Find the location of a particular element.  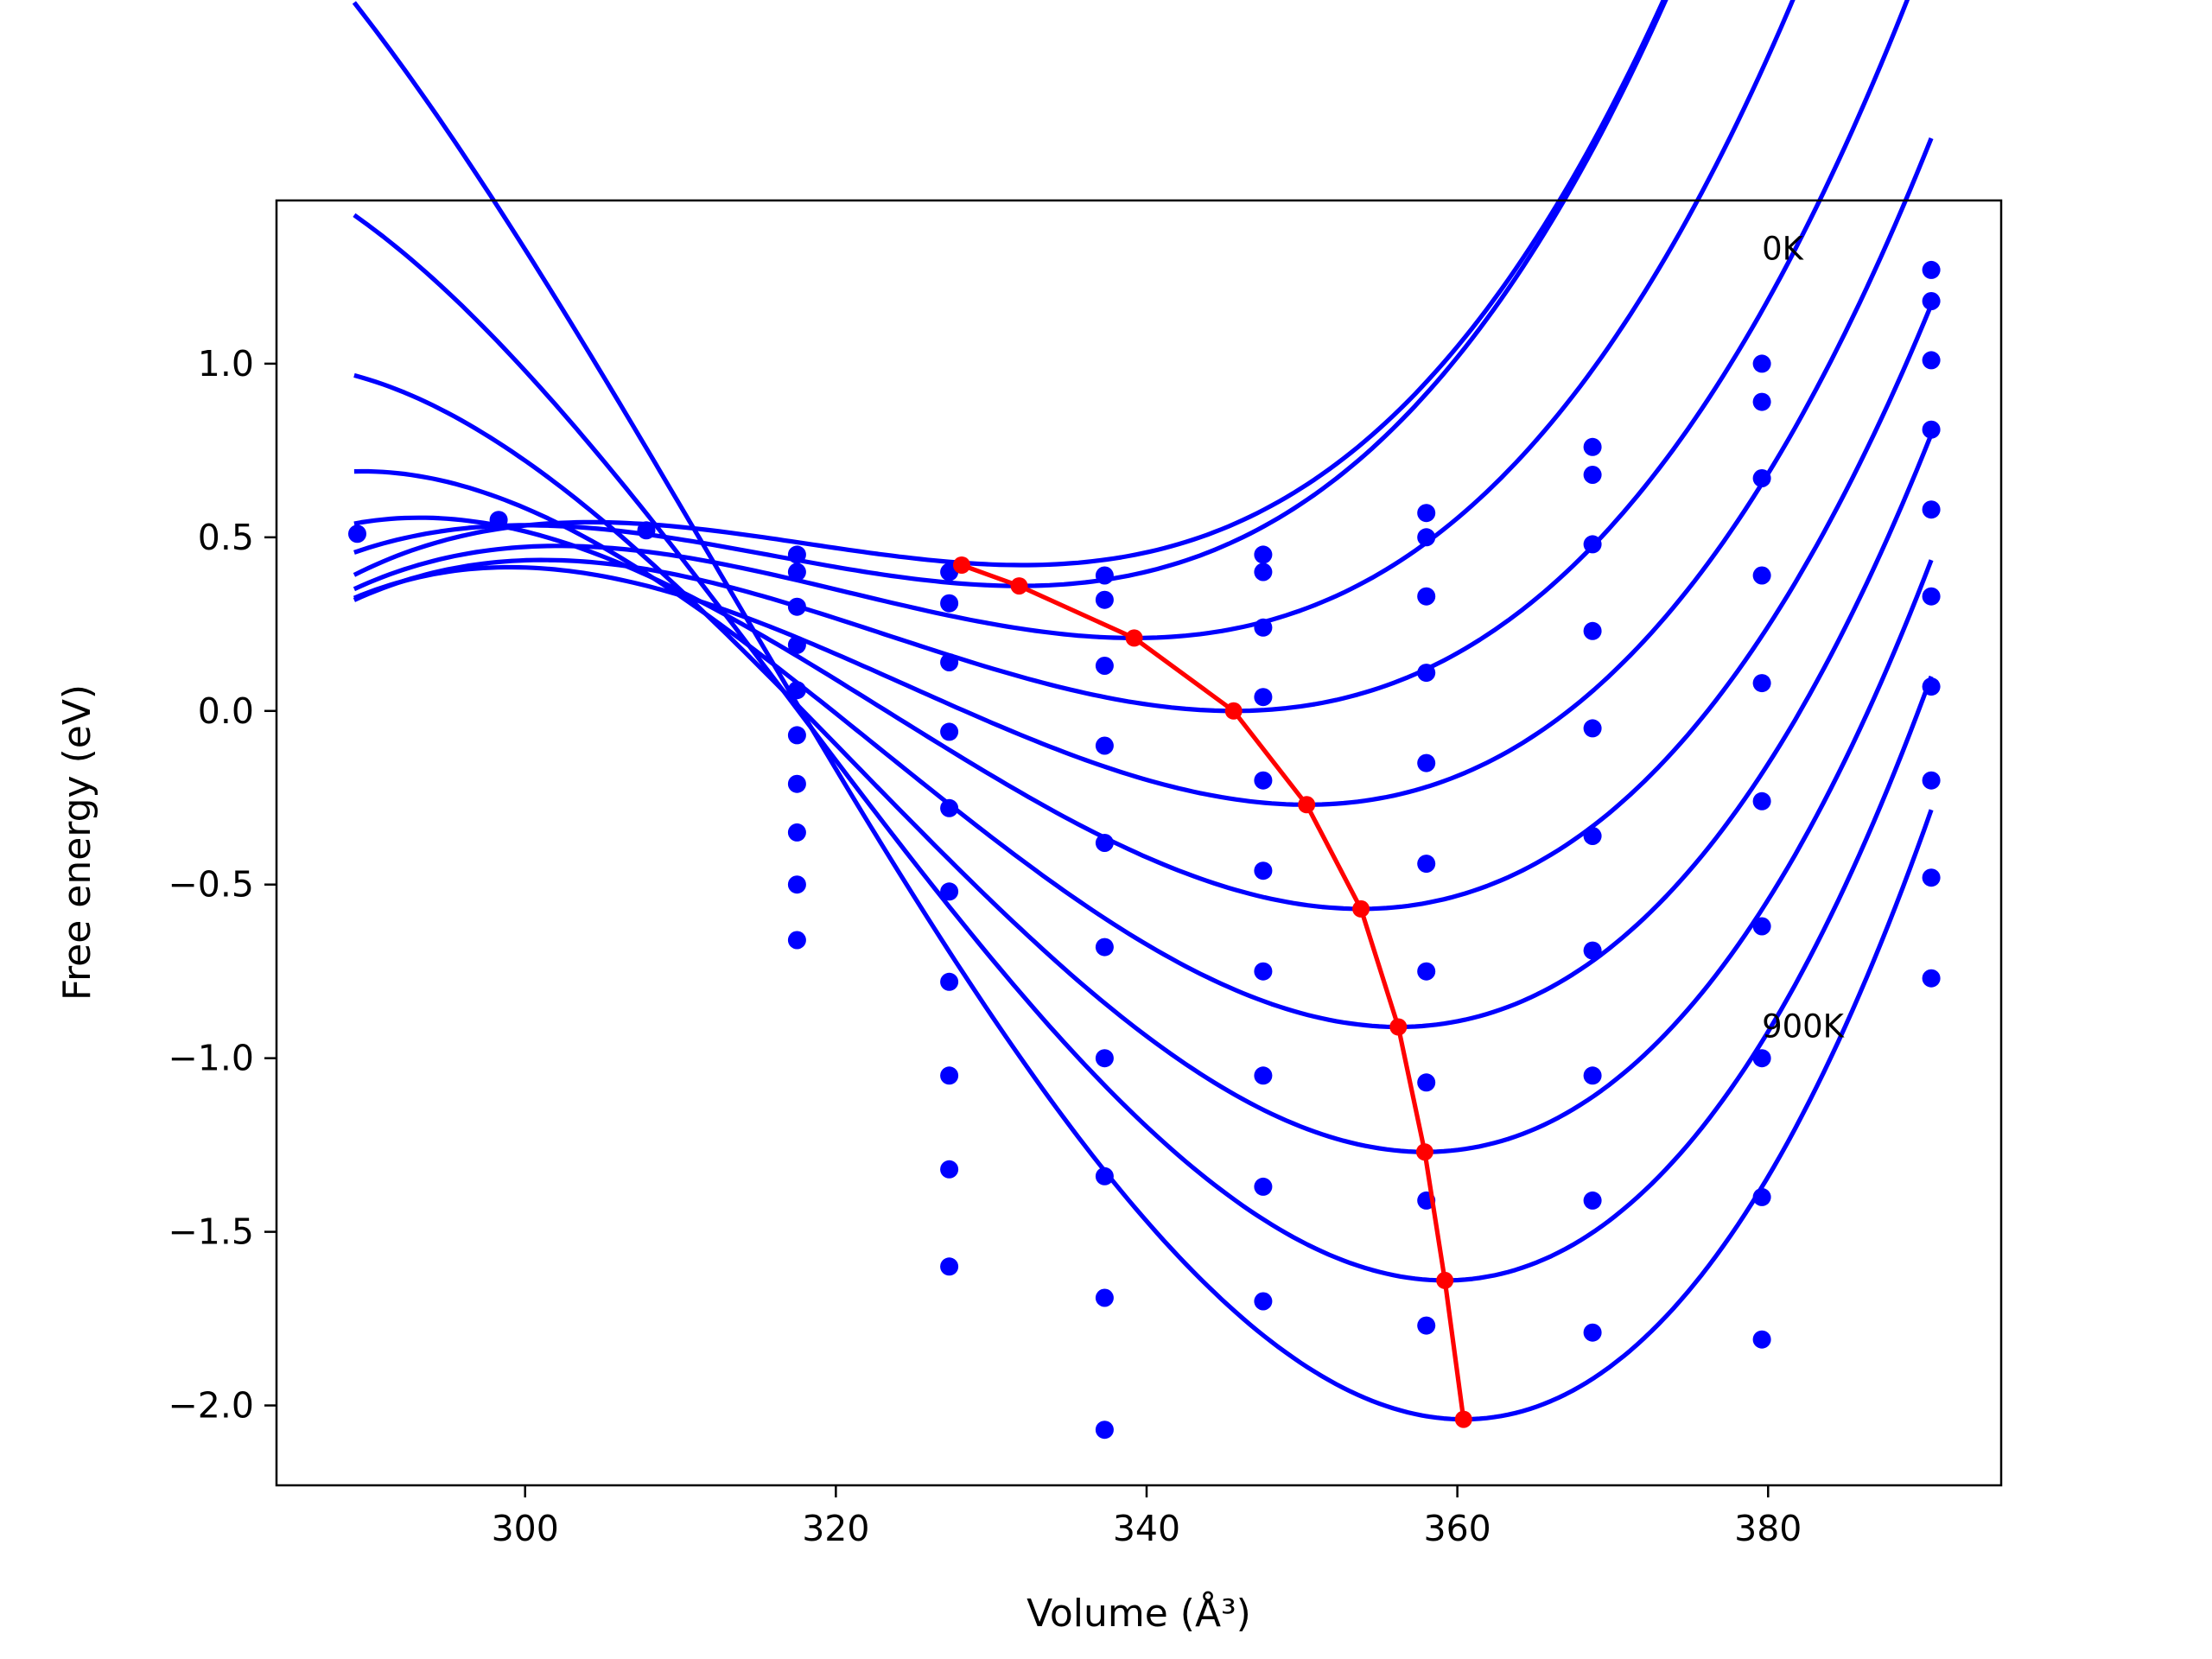

curve-annotation: 0K is located at coordinates (1784, 248).